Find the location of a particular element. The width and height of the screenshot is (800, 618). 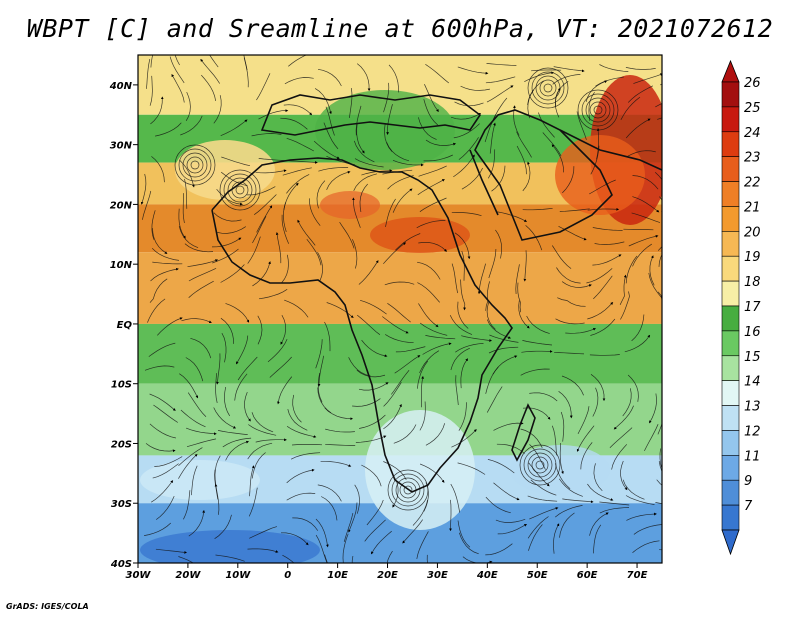

warm-core-red-sea is located at coordinates (600, 175).